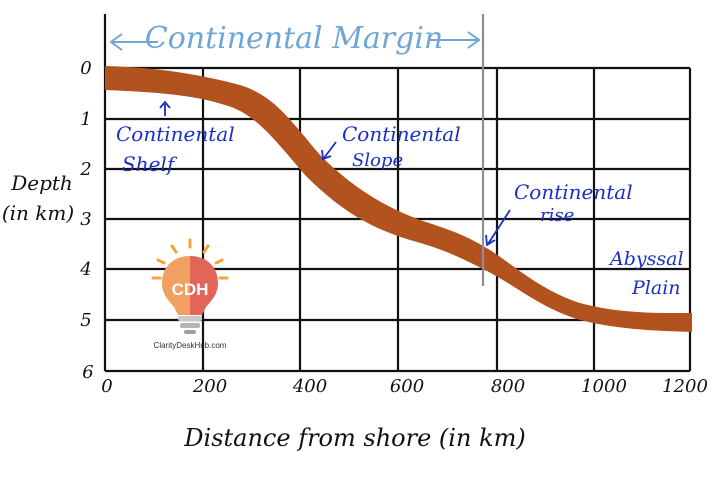  Describe the element at coordinates (85, 169) in the screenshot. I see `y-tick-2: 2` at that location.